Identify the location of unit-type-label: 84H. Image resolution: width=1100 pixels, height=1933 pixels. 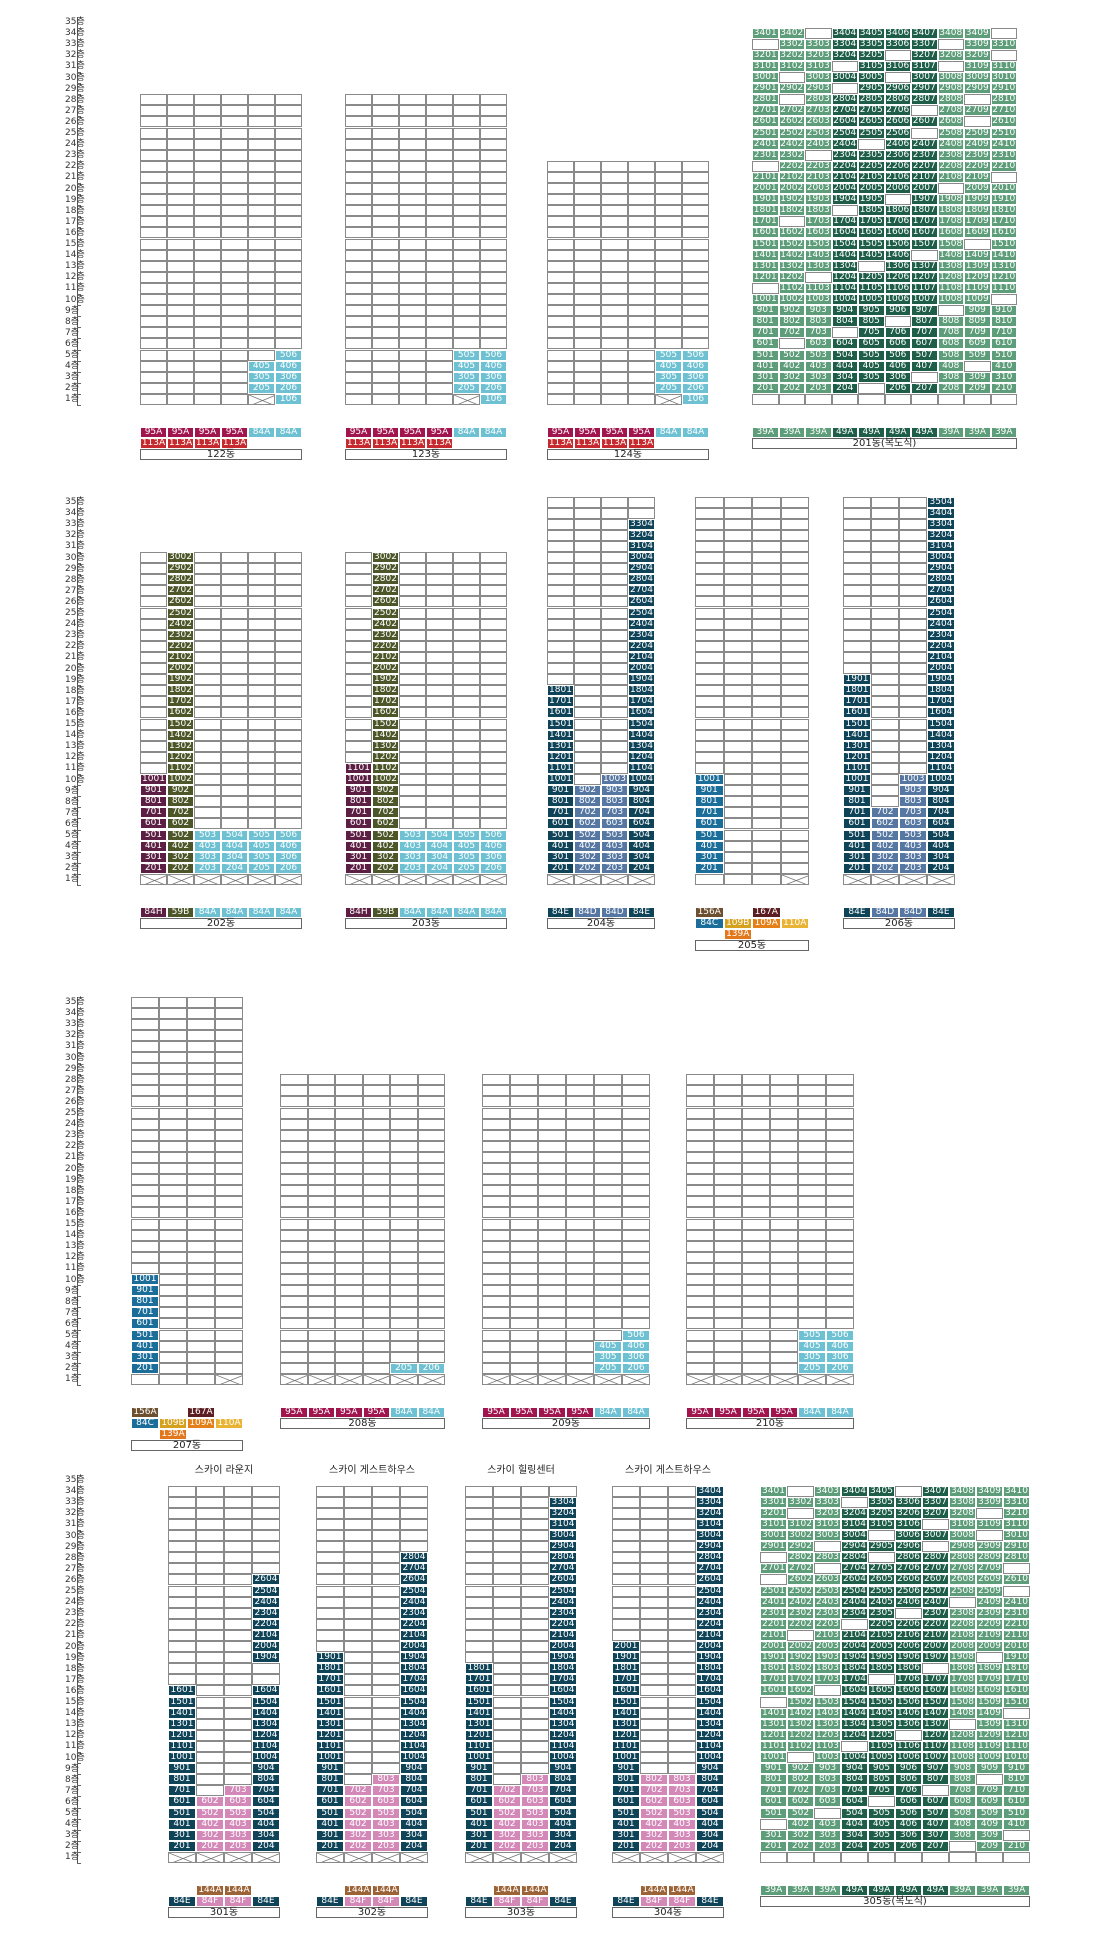
(358, 912).